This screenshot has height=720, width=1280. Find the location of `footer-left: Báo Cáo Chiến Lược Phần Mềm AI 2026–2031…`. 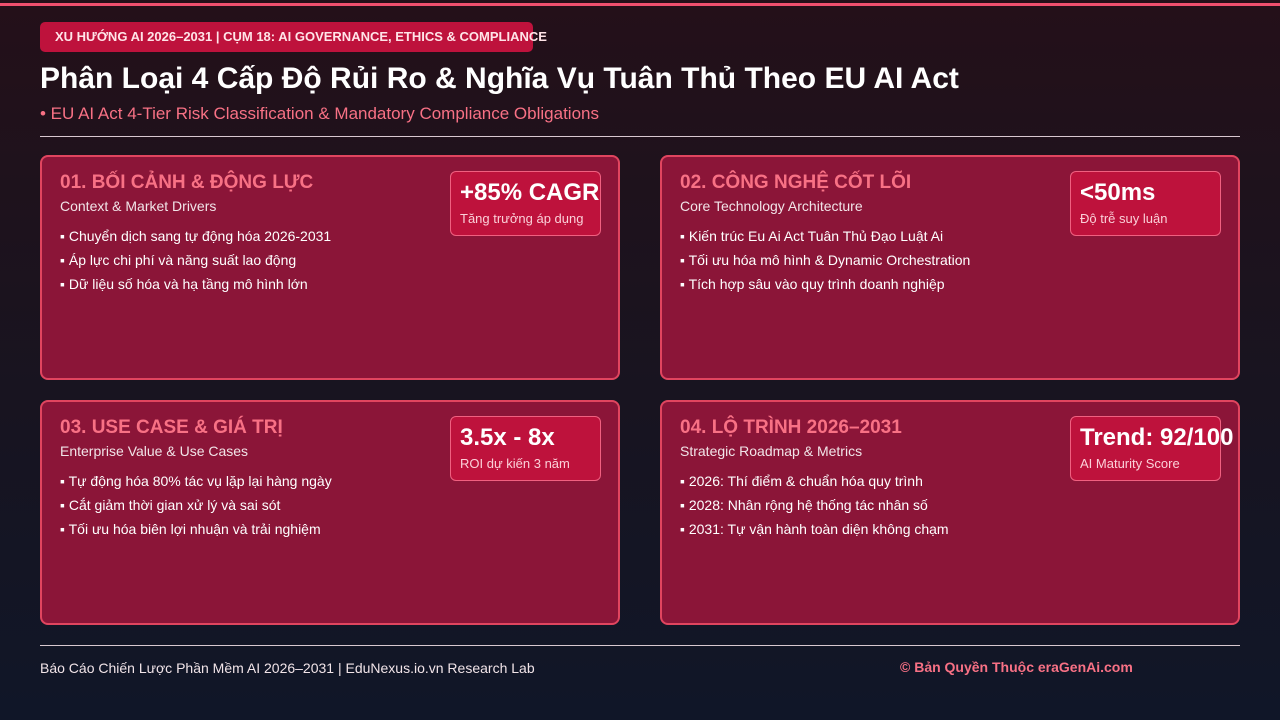

footer-left: Báo Cáo Chiến Lược Phần Mềm AI 2026–2031… is located at coordinates (287, 668).